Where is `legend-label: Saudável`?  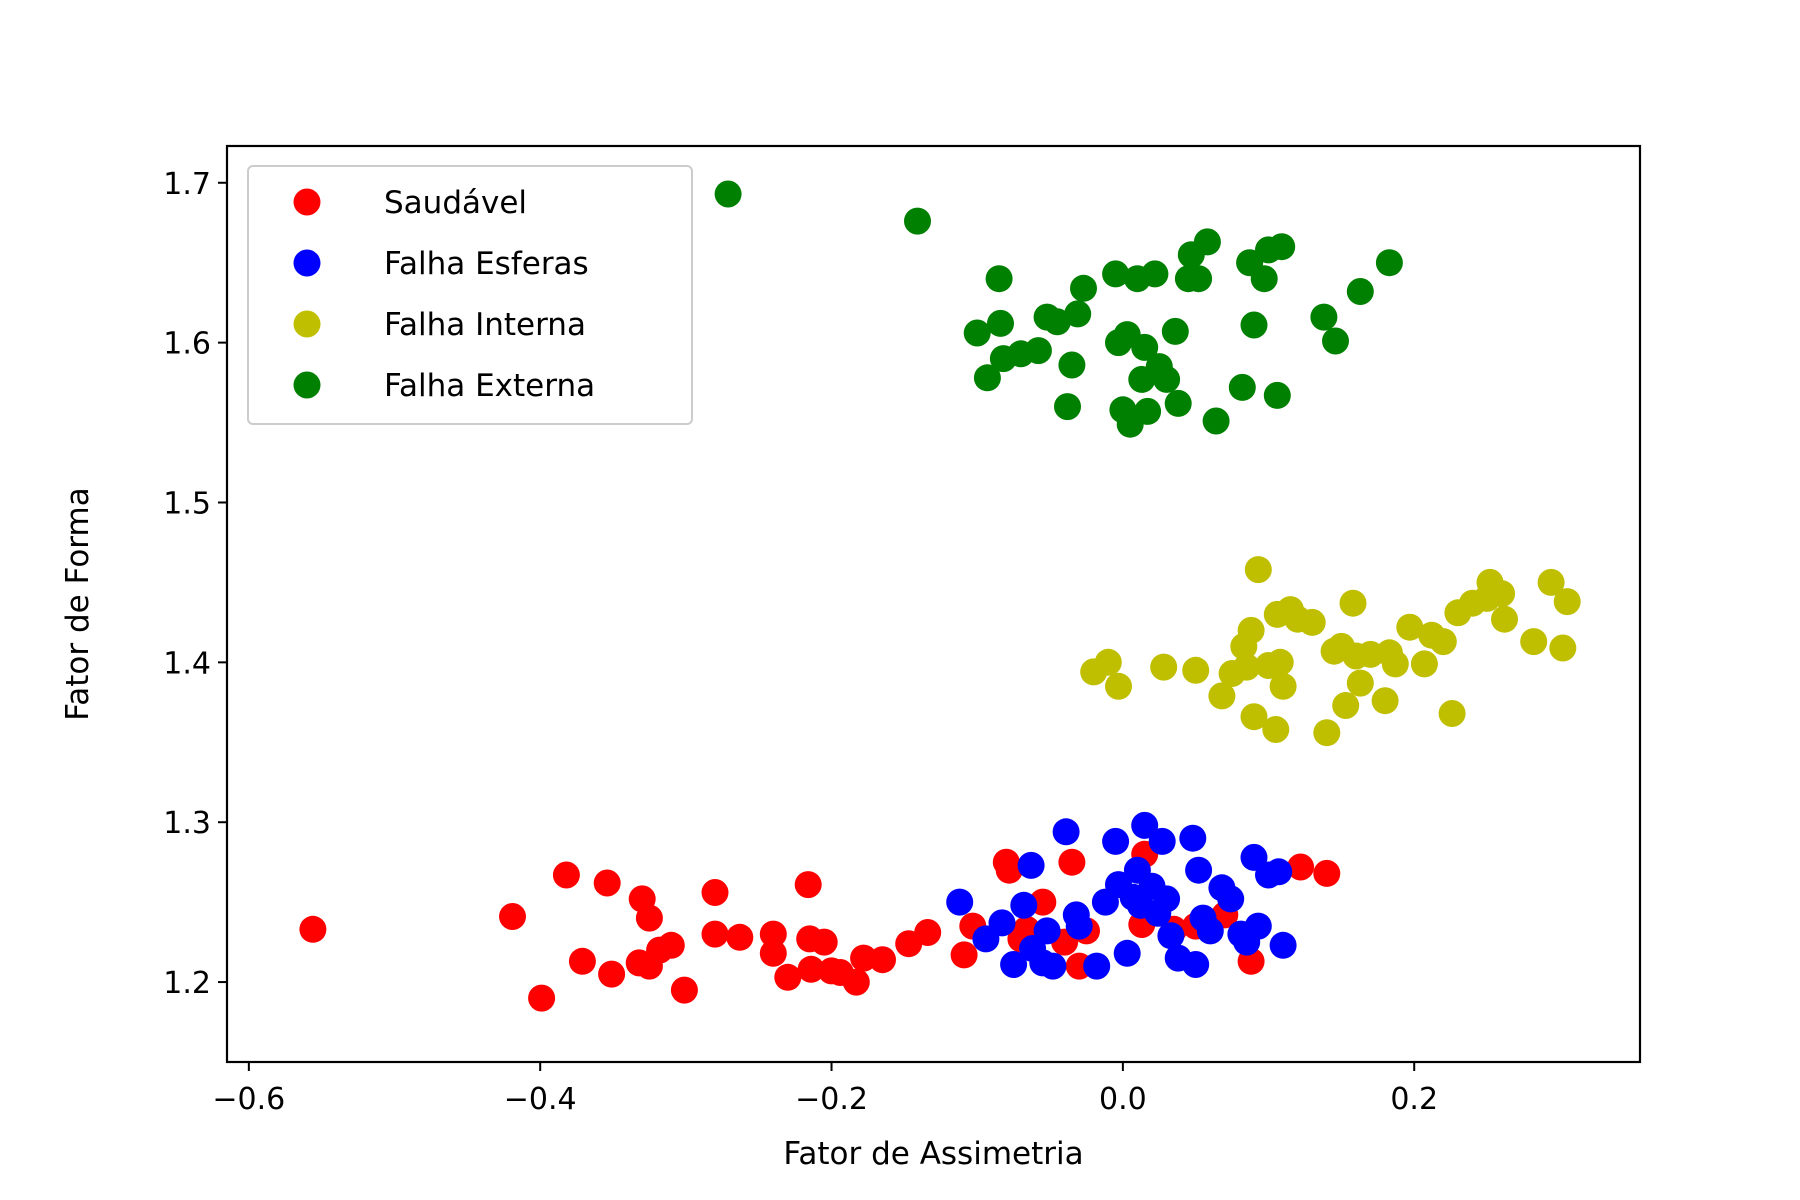
legend-label: Saudável is located at coordinates (455, 203).